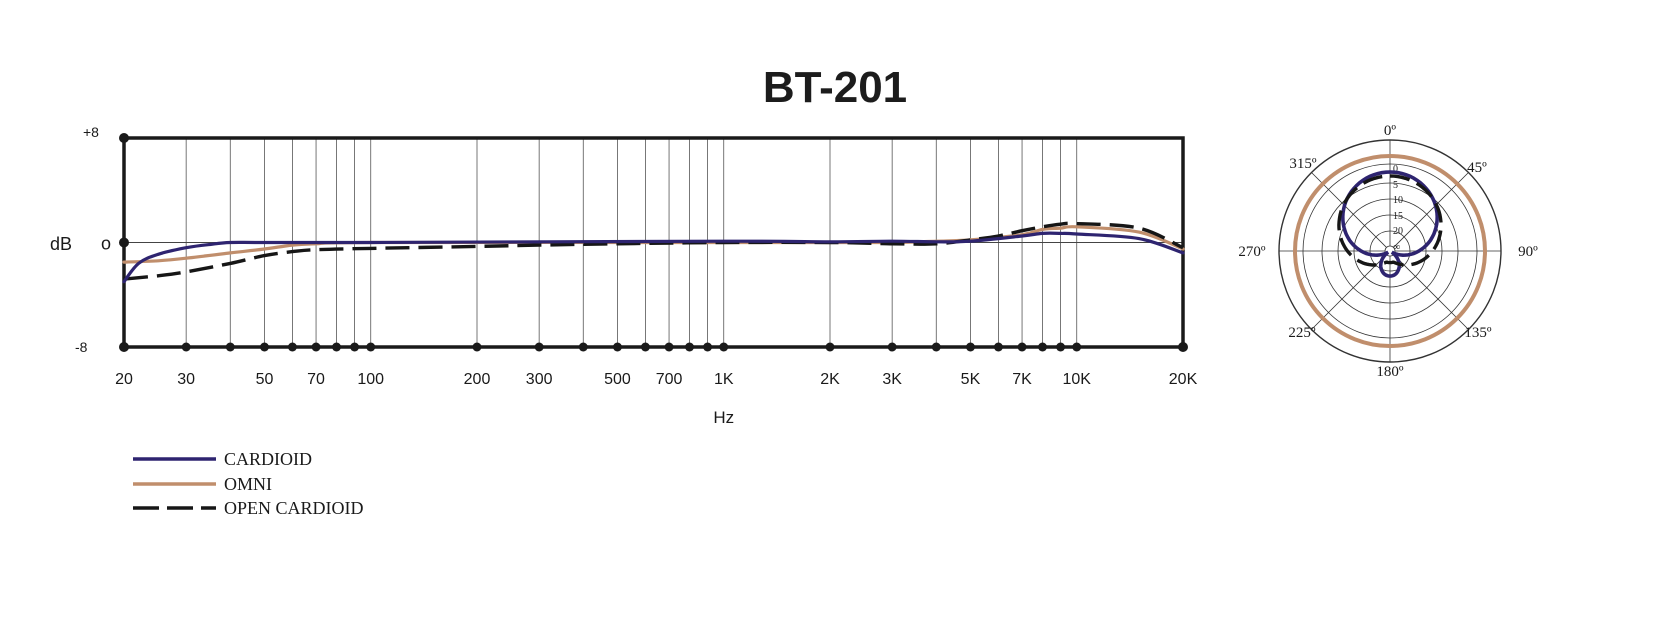  I want to click on polar-angle-label: 90º, so click(1528, 252).